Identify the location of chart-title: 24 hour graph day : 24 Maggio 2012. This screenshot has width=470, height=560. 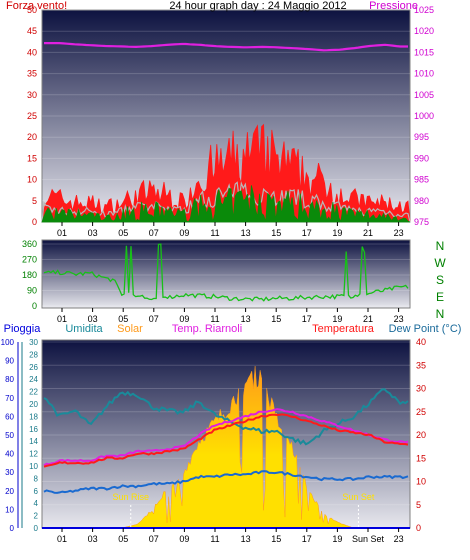
(257, 6).